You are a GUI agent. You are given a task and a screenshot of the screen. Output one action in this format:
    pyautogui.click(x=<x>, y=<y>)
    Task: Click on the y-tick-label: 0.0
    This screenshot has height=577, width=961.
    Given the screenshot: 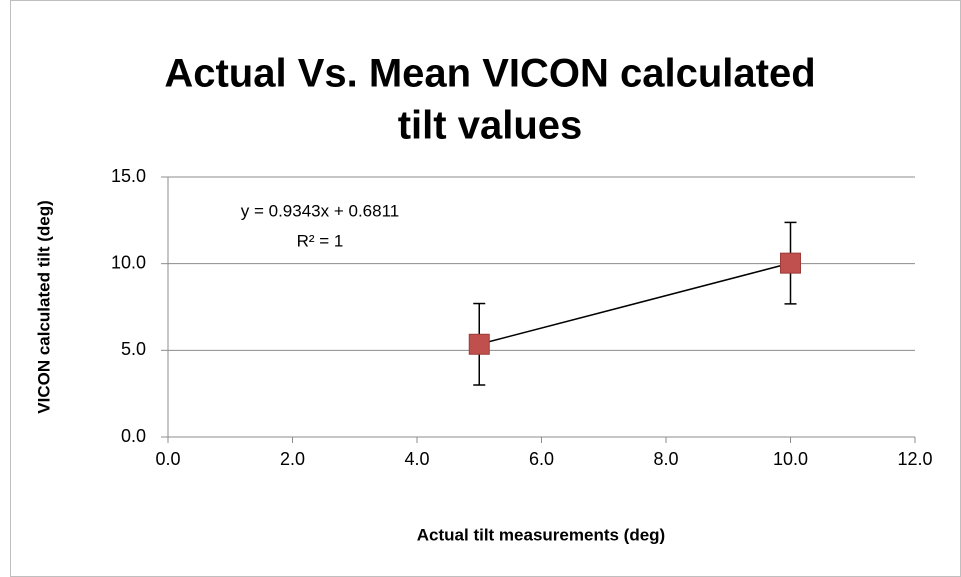 What is the action you would take?
    pyautogui.click(x=133, y=436)
    